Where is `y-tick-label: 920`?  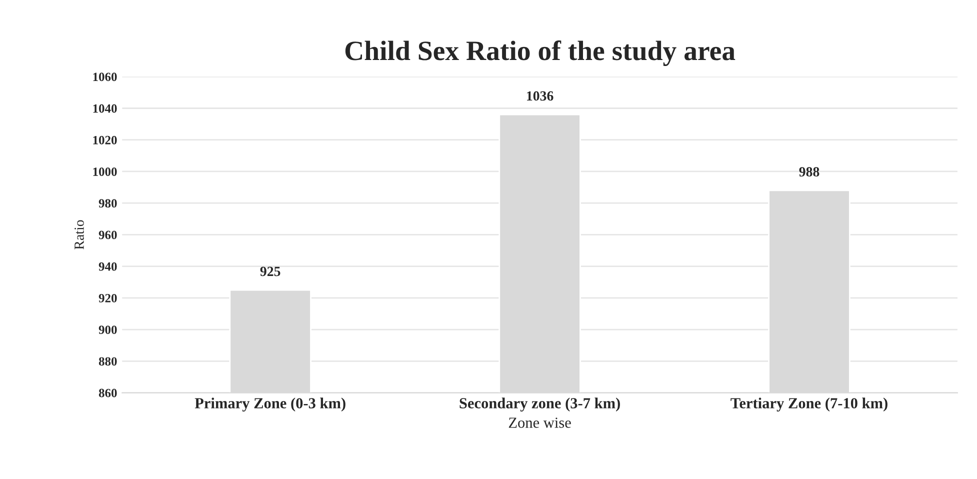
y-tick-label: 920 is located at coordinates (107, 298).